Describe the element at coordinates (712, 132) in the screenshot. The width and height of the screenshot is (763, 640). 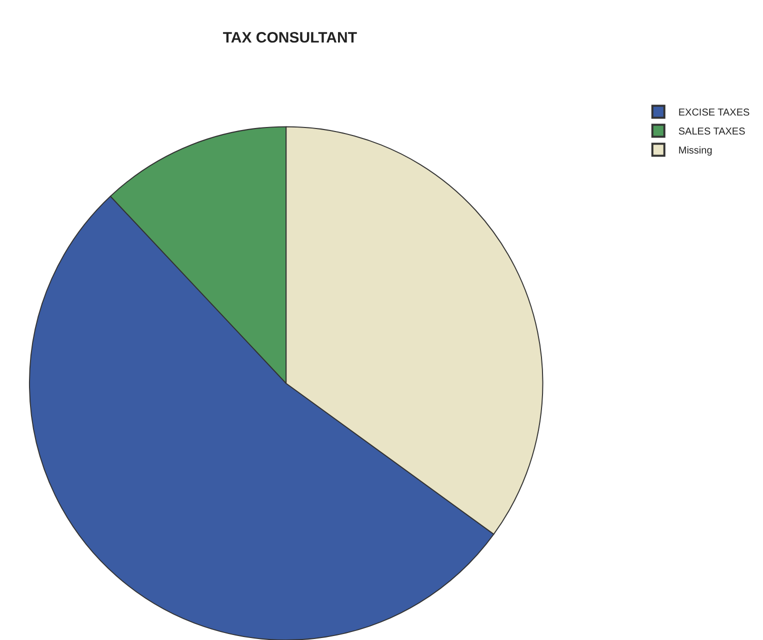
I see `legend-label: SALES TAXES` at that location.